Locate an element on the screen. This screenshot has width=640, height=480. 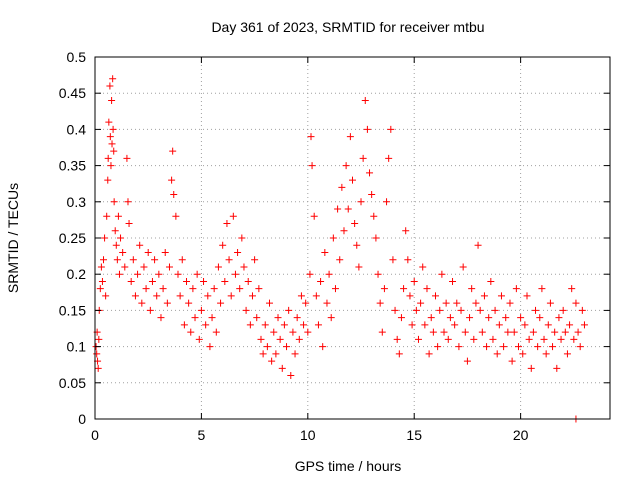
x-axis-label: GPS time / hours is located at coordinates (348, 466).